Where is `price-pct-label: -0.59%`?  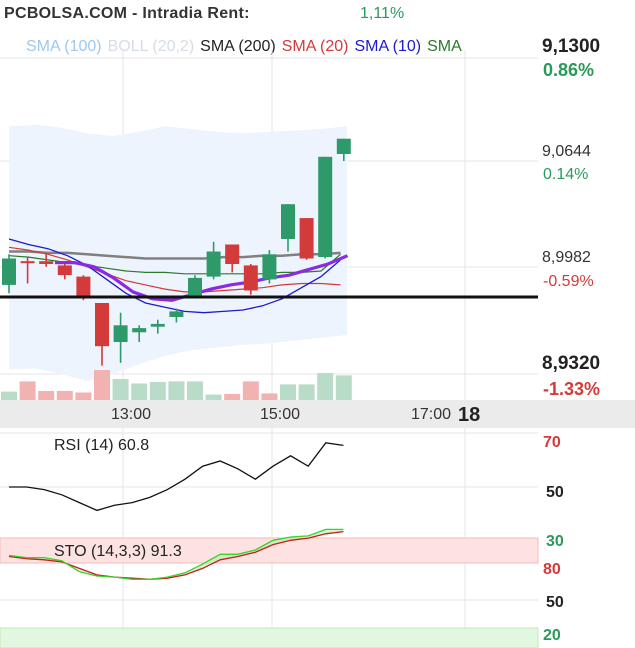 price-pct-label: -0.59% is located at coordinates (568, 281).